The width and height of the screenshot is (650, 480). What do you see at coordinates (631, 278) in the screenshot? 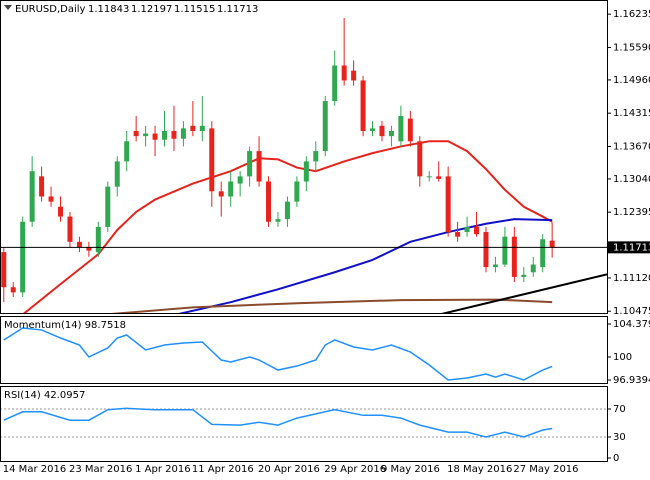
I see `y-tick-label: 1.11120` at bounding box center [631, 278].